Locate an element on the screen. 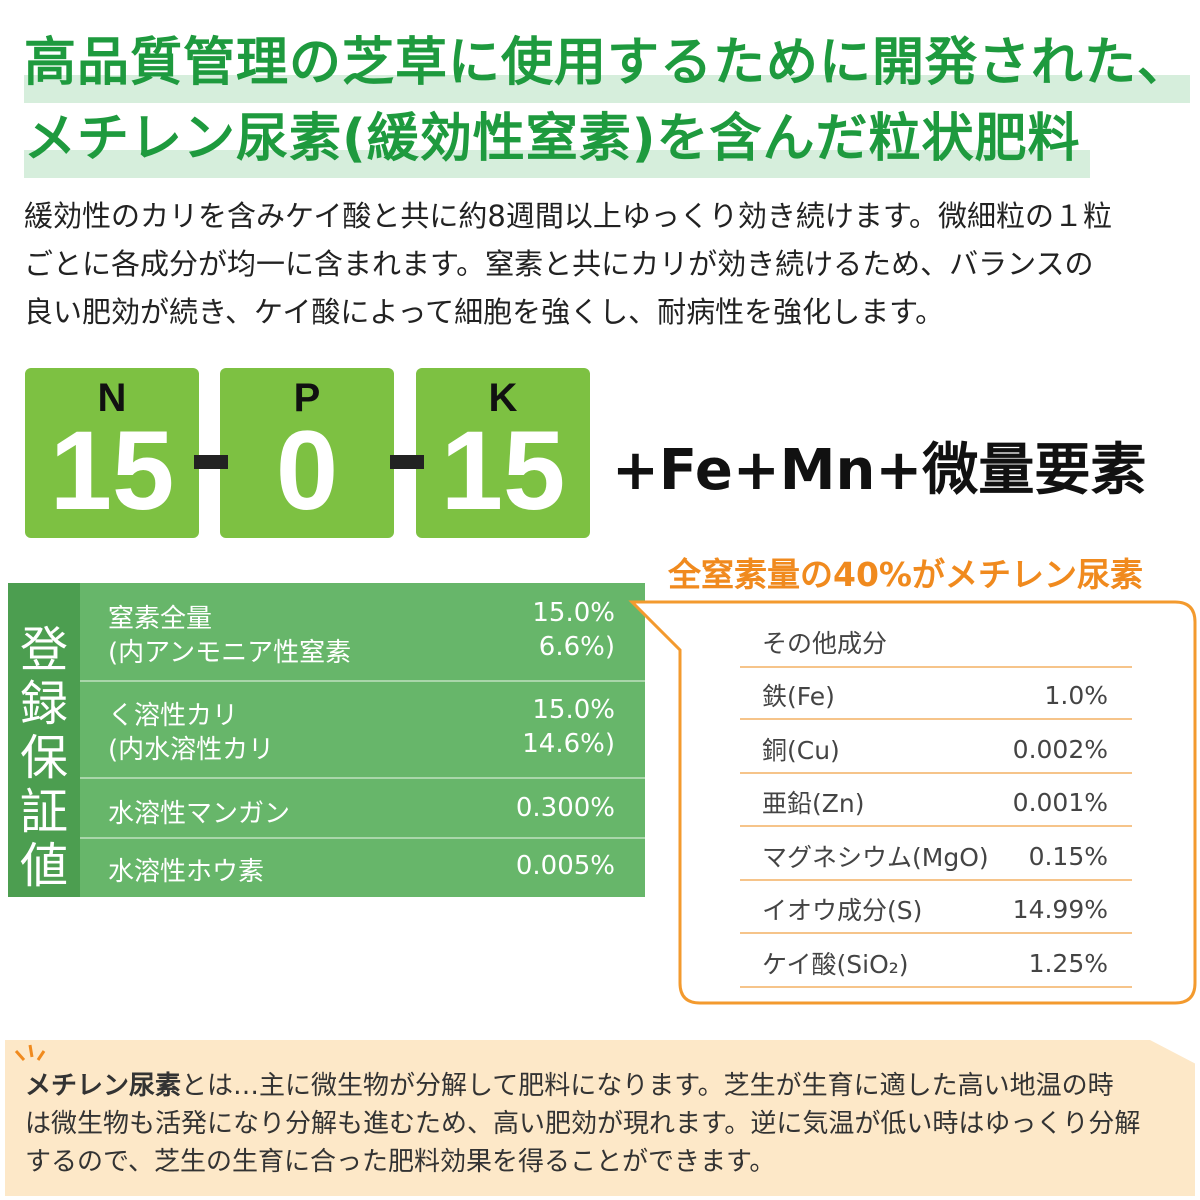 This screenshot has height=1200, width=1200. item-value: 1.25% is located at coordinates (1068, 963).